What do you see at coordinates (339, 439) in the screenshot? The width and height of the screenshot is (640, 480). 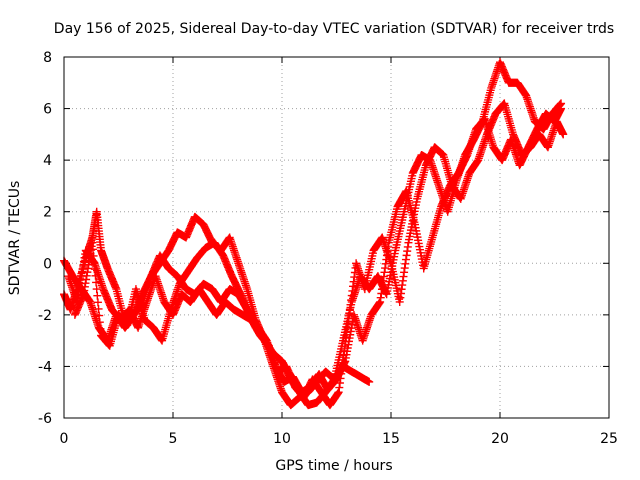 I see `x-tick-labels: 0 5 10 15 20 25` at bounding box center [339, 439].